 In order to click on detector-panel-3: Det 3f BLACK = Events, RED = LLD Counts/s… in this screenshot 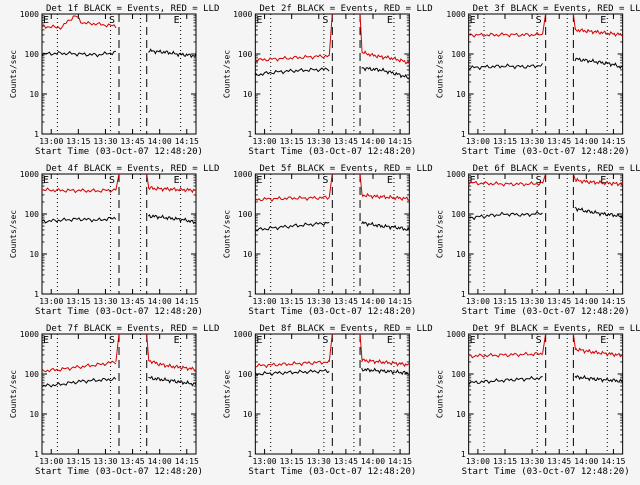, I will do `click(538, 80)`.